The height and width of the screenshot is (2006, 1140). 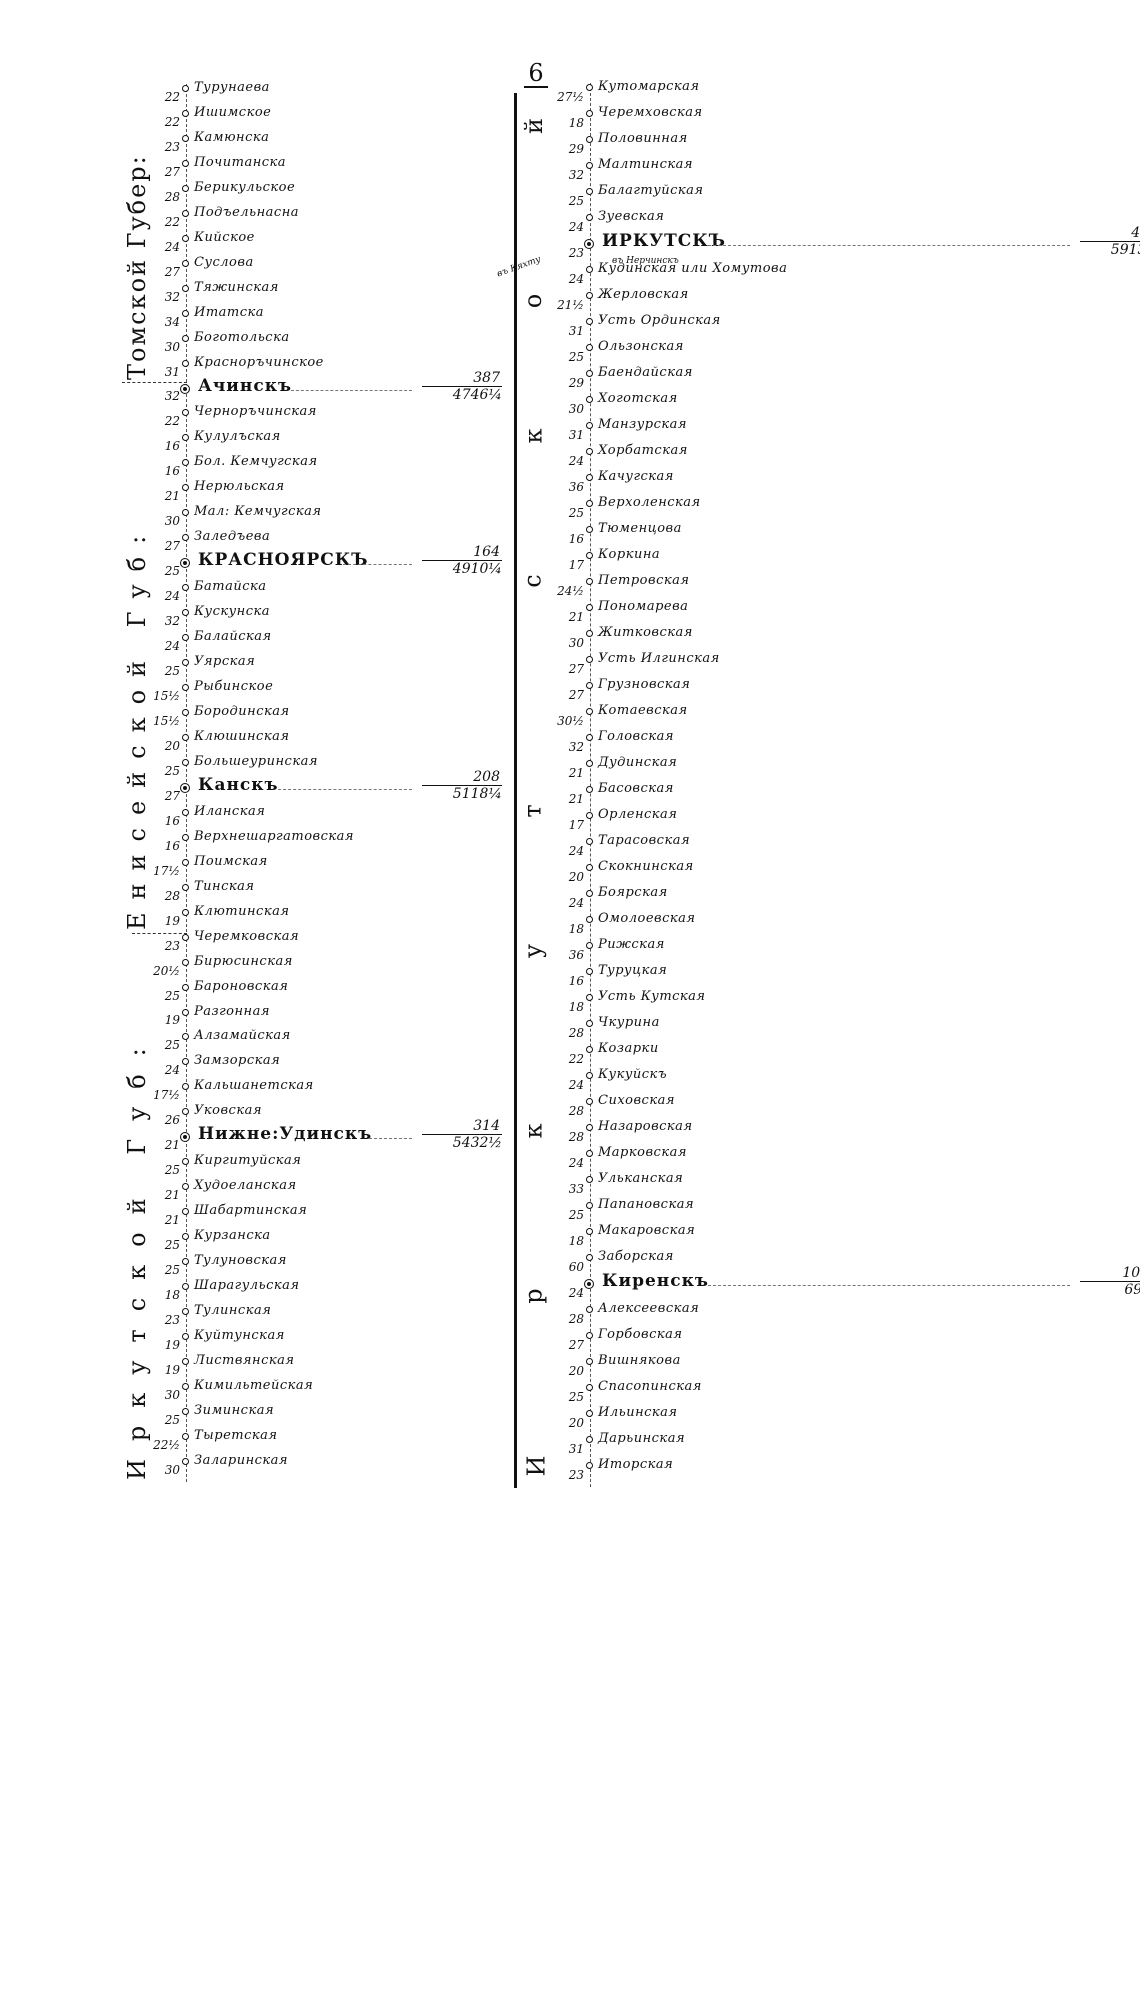 I want to click on segment-total: 1030, so click(x=1110, y=1273).